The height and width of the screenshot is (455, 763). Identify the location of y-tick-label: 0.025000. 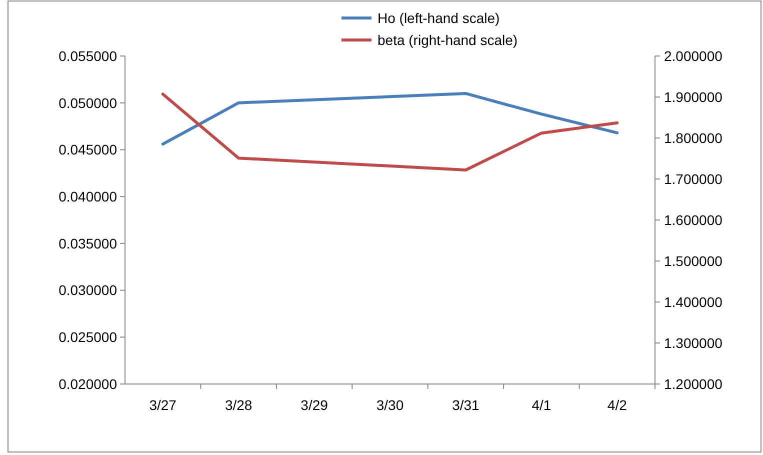
(88, 337).